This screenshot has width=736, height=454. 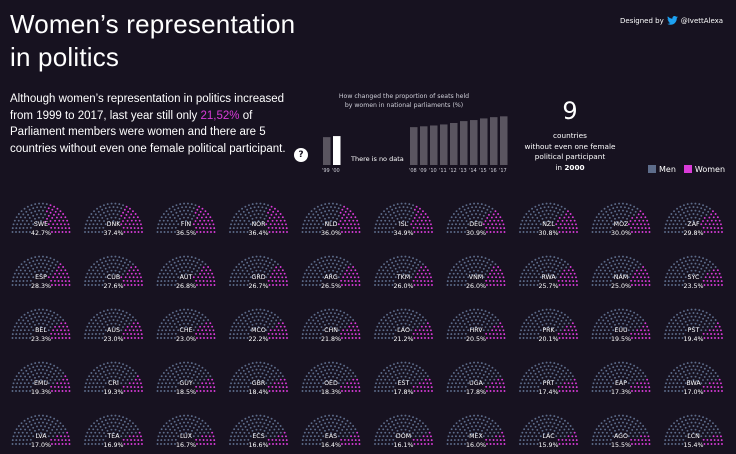 What do you see at coordinates (702, 20) in the screenshot?
I see `credit-handle: @IvettAlexa` at bounding box center [702, 20].